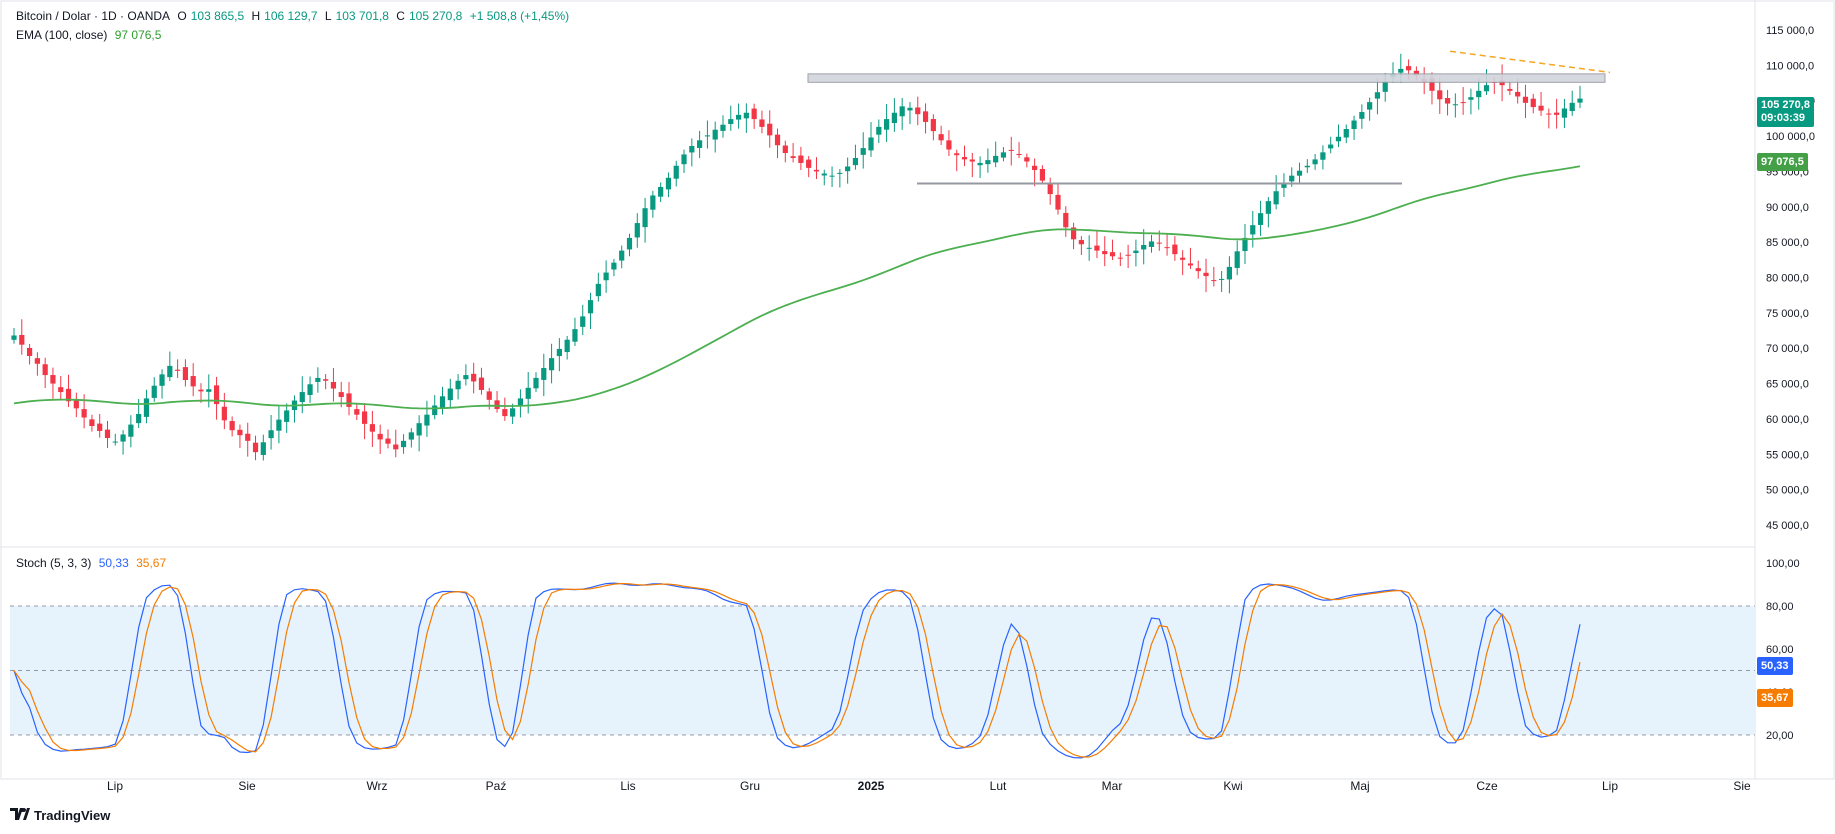 The width and height of the screenshot is (1835, 834). I want to click on time-tick-label: Sie, so click(1742, 786).